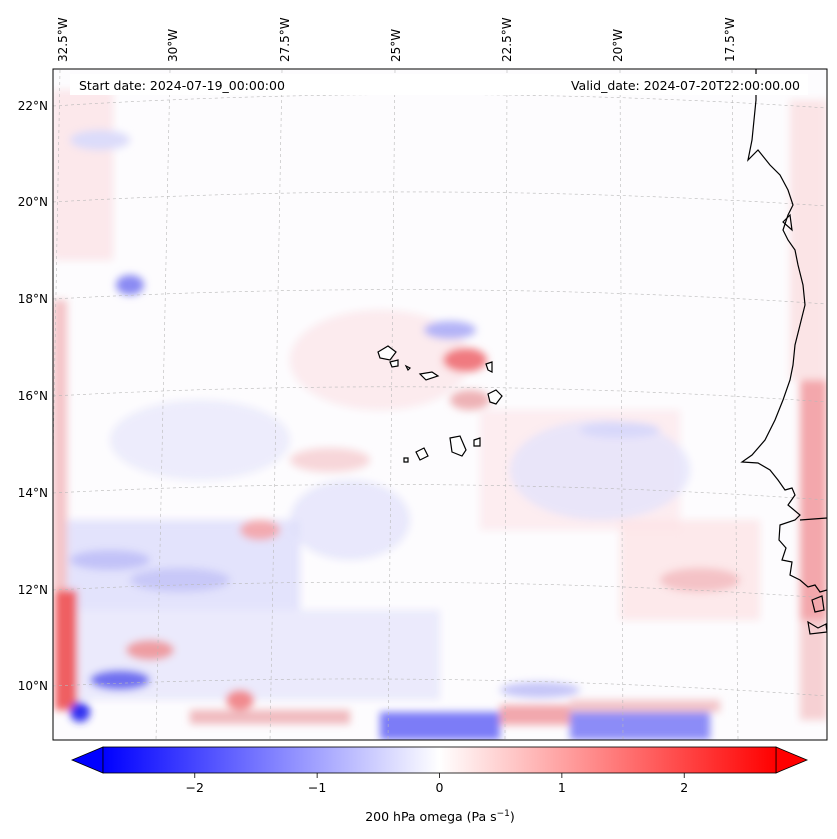 This screenshot has height=839, width=837. I want to click on colorbar: −2 −1 0 1 2 200 hPa omega (Pa s−1), so click(439, 785).